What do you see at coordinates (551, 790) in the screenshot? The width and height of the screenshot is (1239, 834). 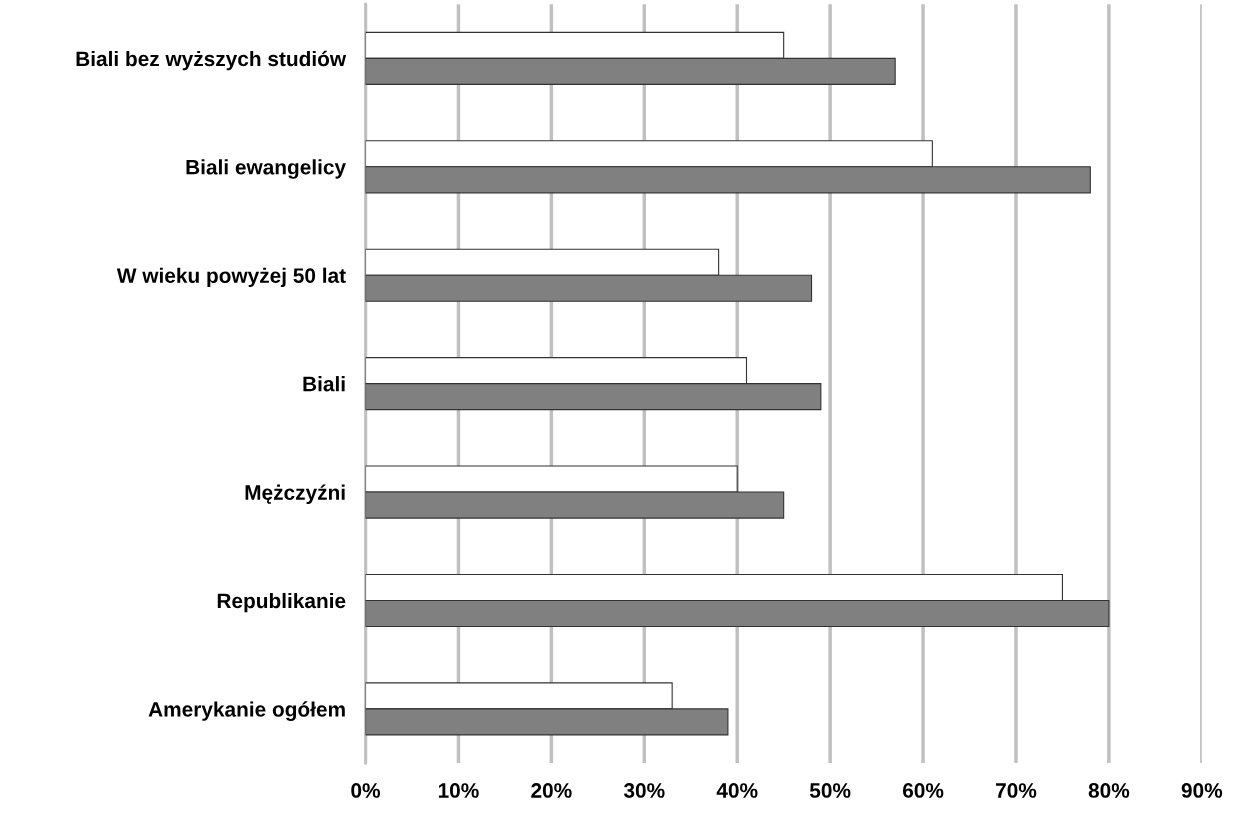 I see `x-tick-label: 20%` at bounding box center [551, 790].